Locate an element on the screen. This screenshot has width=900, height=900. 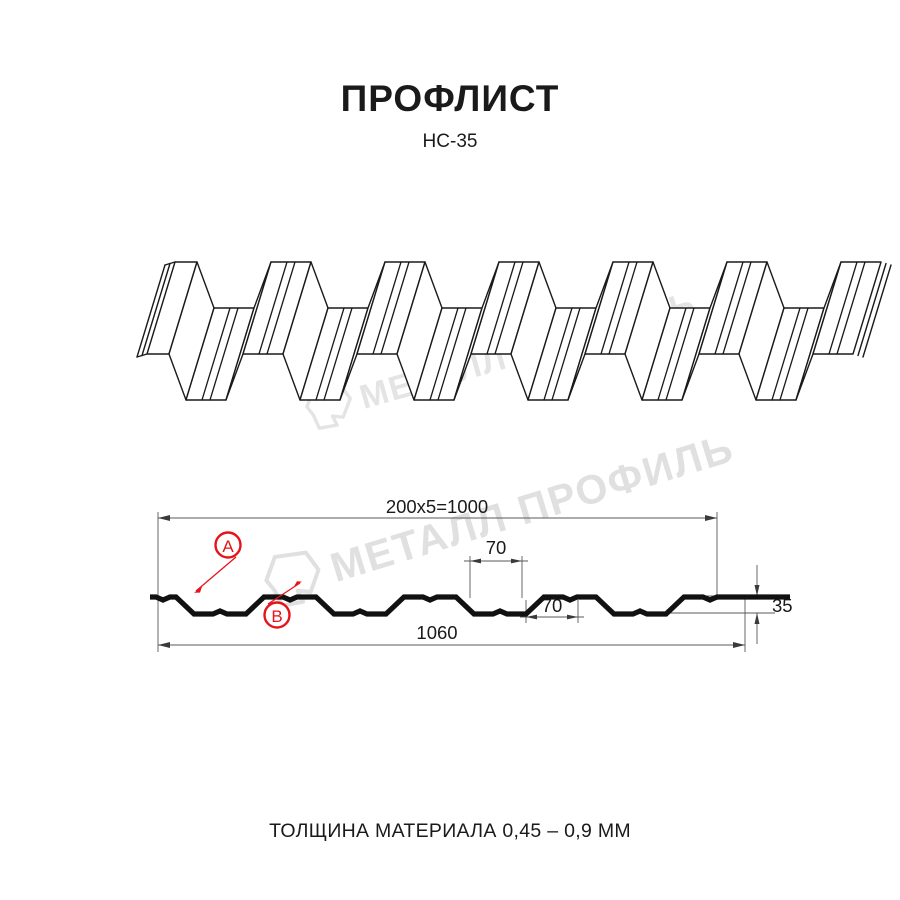
cross-section-profile: 200x5=1000 70 70 1060 35 A B is located at coordinates (471, 574).